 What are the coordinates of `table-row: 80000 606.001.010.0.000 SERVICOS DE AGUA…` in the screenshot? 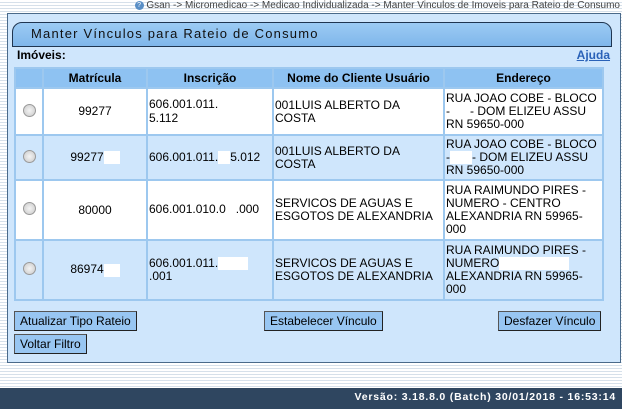 It's located at (309, 210).